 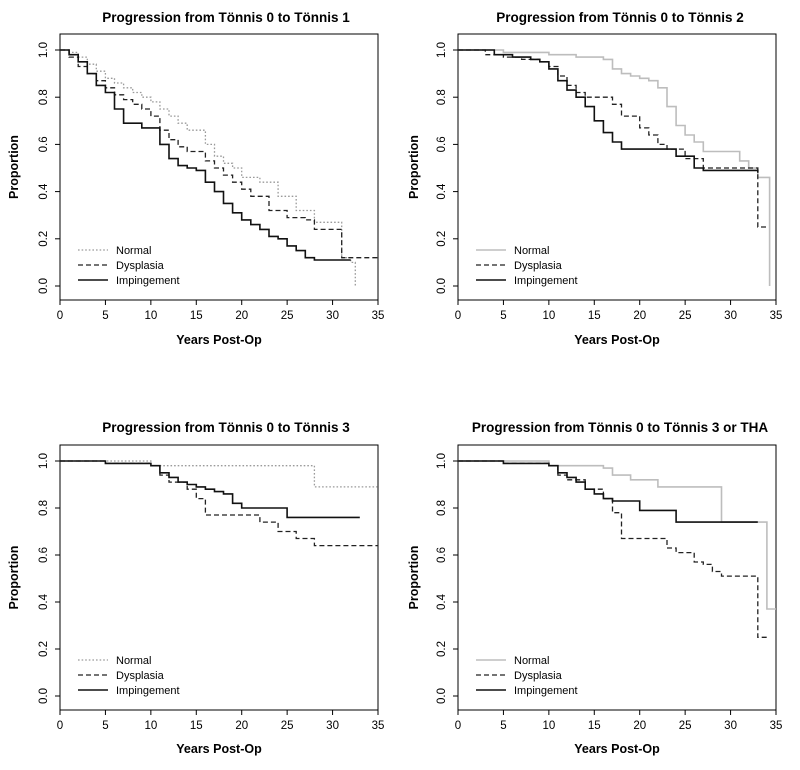 I want to click on panel-3-title: Progression from Tönnis 0 to Tönnis 3, so click(x=226, y=427).